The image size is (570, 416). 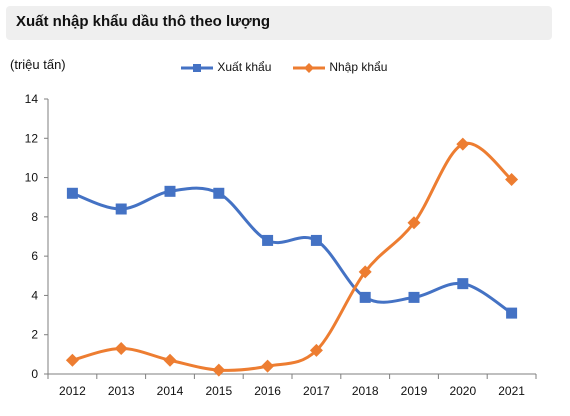 What do you see at coordinates (38, 64) in the screenshot?
I see `y-axis-label: (triệu tấn)` at bounding box center [38, 64].